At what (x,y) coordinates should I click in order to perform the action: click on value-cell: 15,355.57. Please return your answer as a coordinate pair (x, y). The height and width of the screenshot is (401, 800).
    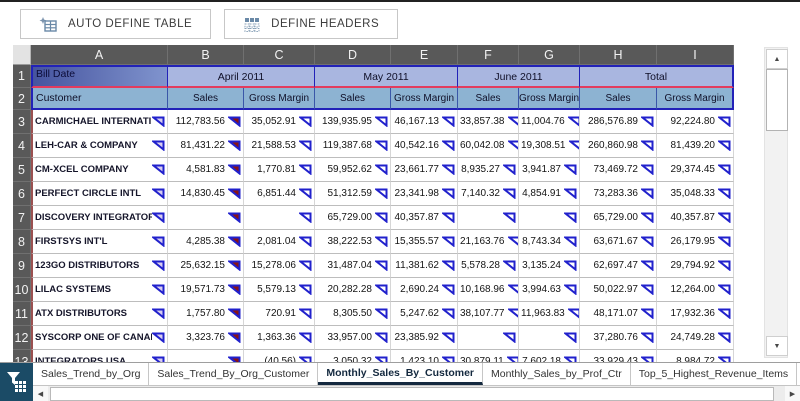
    Looking at the image, I should click on (424, 242).